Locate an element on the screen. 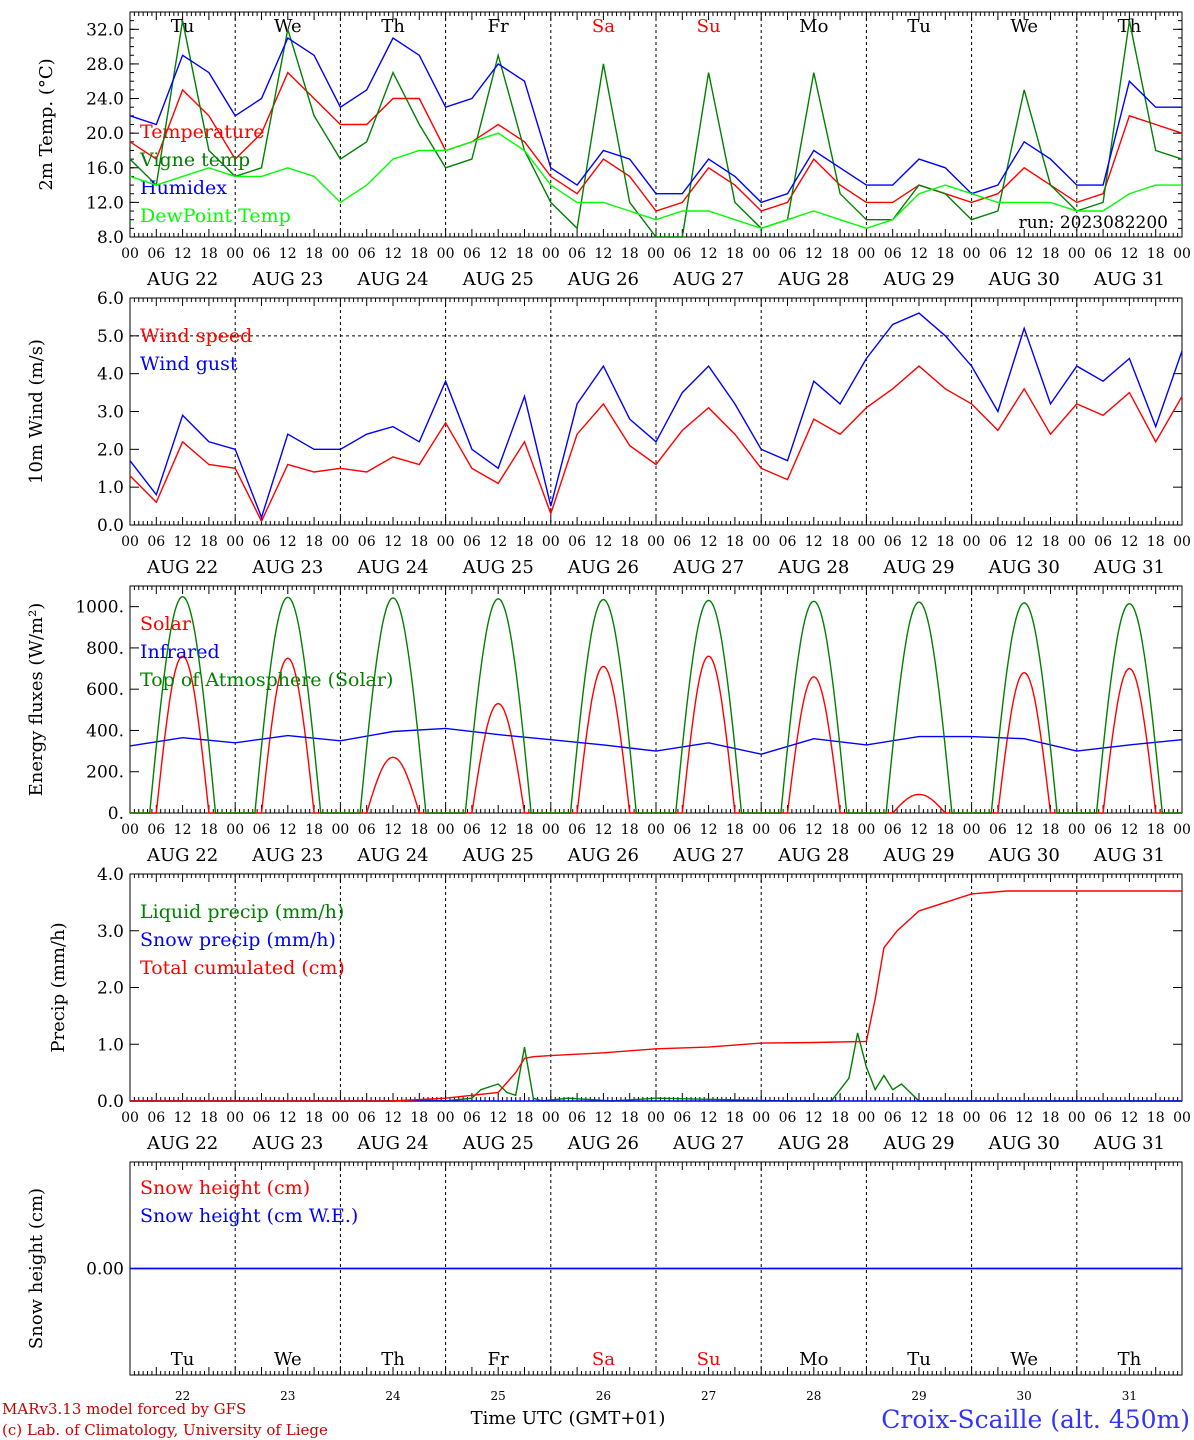 The height and width of the screenshot is (1440, 1194). y-tick-label: 600. is located at coordinates (105, 690).